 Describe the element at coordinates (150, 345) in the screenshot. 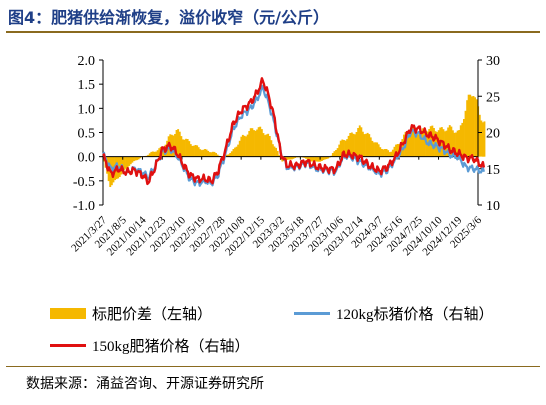

I see `legend-price150: 150kg肥猪价格（右轴）` at that location.